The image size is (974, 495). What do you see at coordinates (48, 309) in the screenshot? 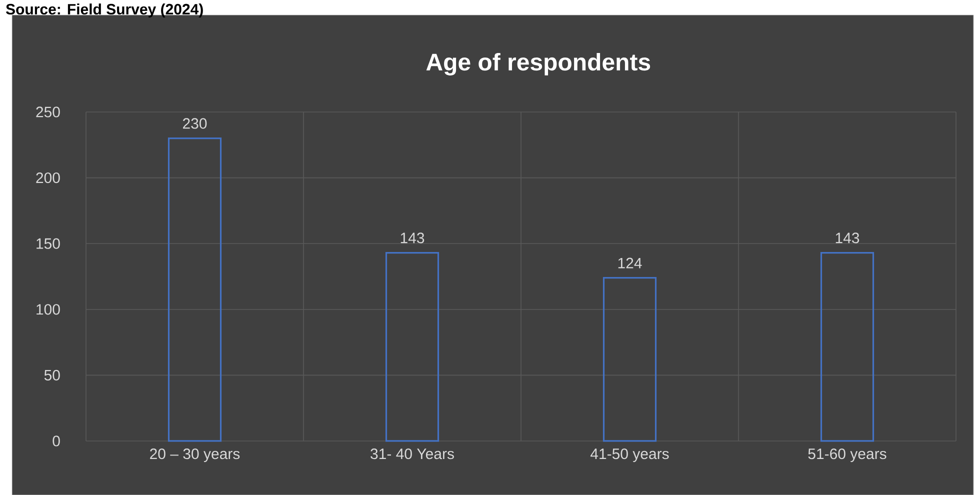
I see `y-tick-label: 100` at bounding box center [48, 309].